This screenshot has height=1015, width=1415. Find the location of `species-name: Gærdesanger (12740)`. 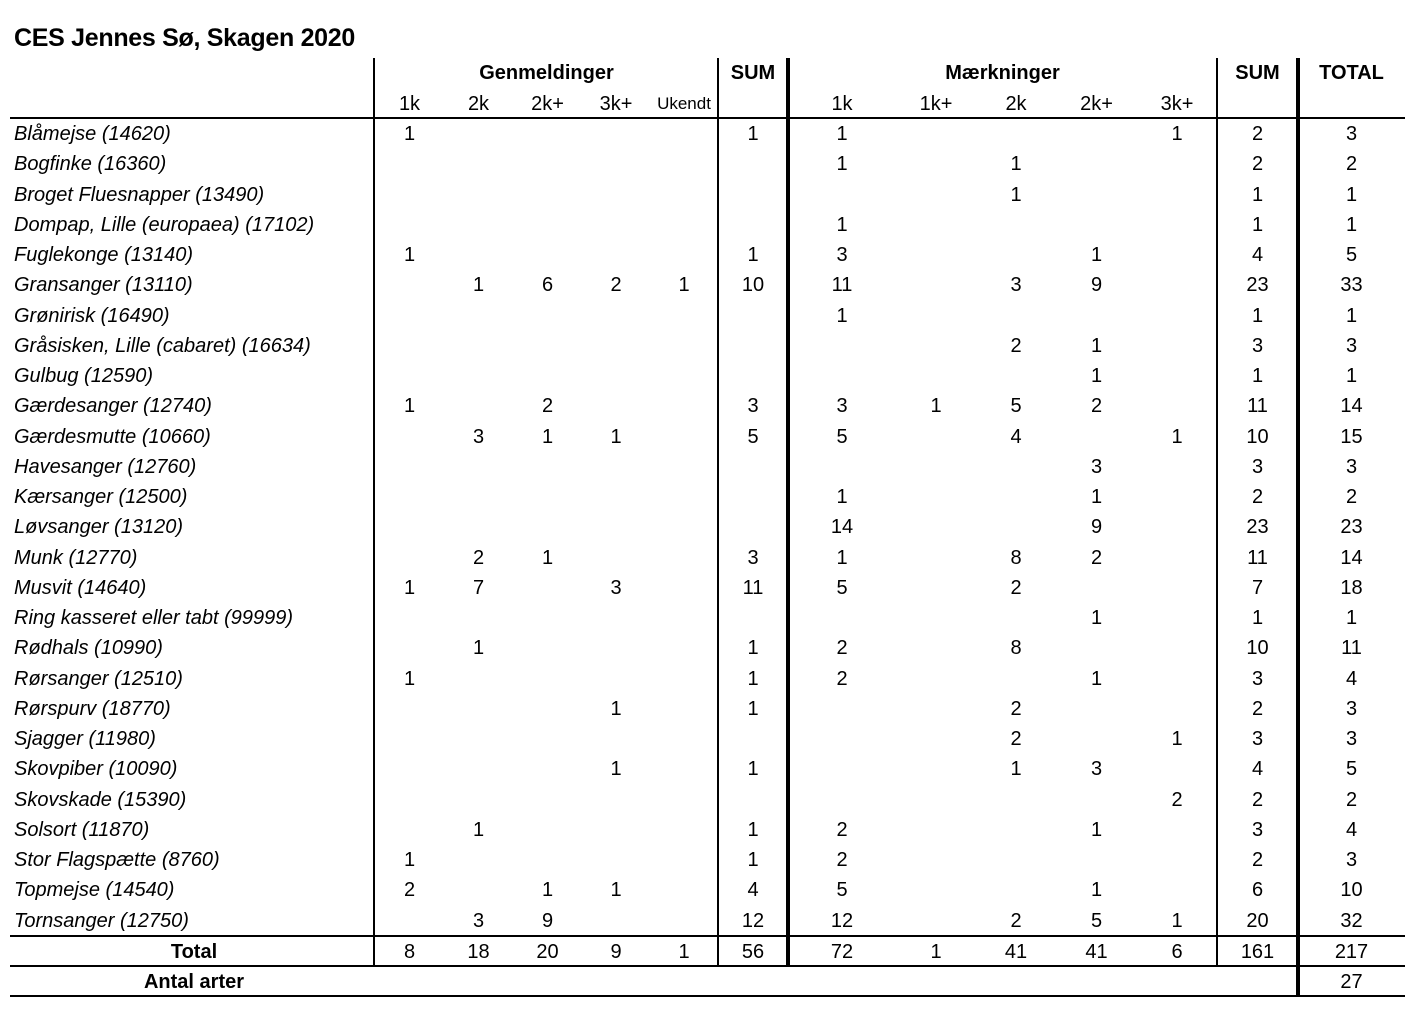

species-name: Gærdesanger (12740) is located at coordinates (113, 406).